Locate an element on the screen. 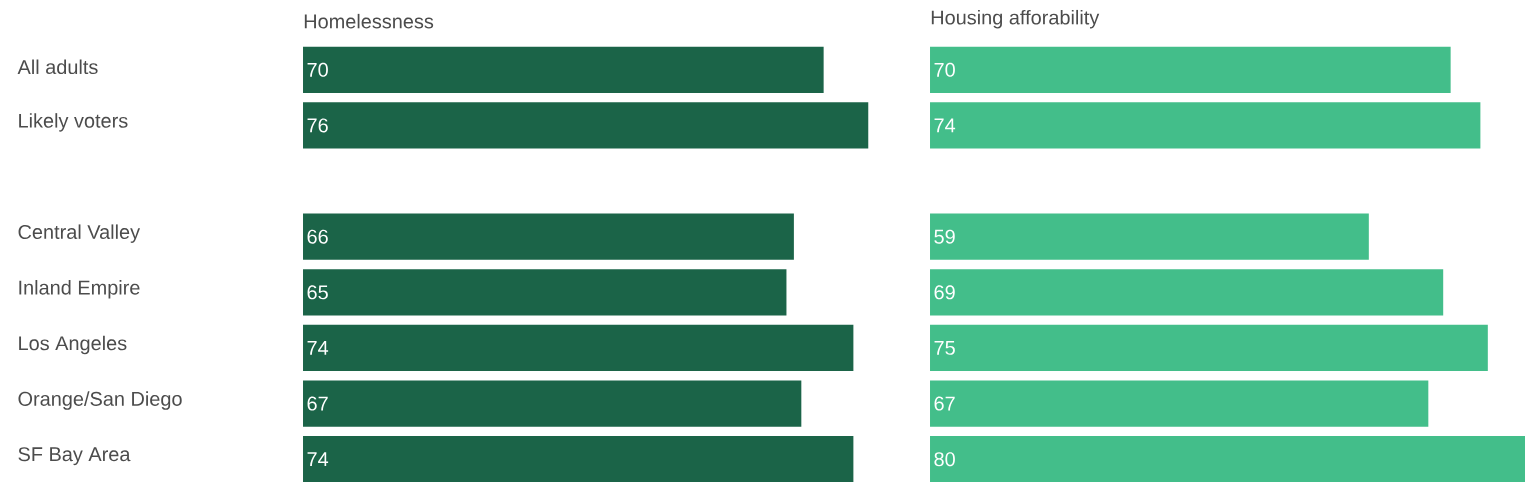 The width and height of the screenshot is (1525, 482). data-label: 75 is located at coordinates (944, 347).